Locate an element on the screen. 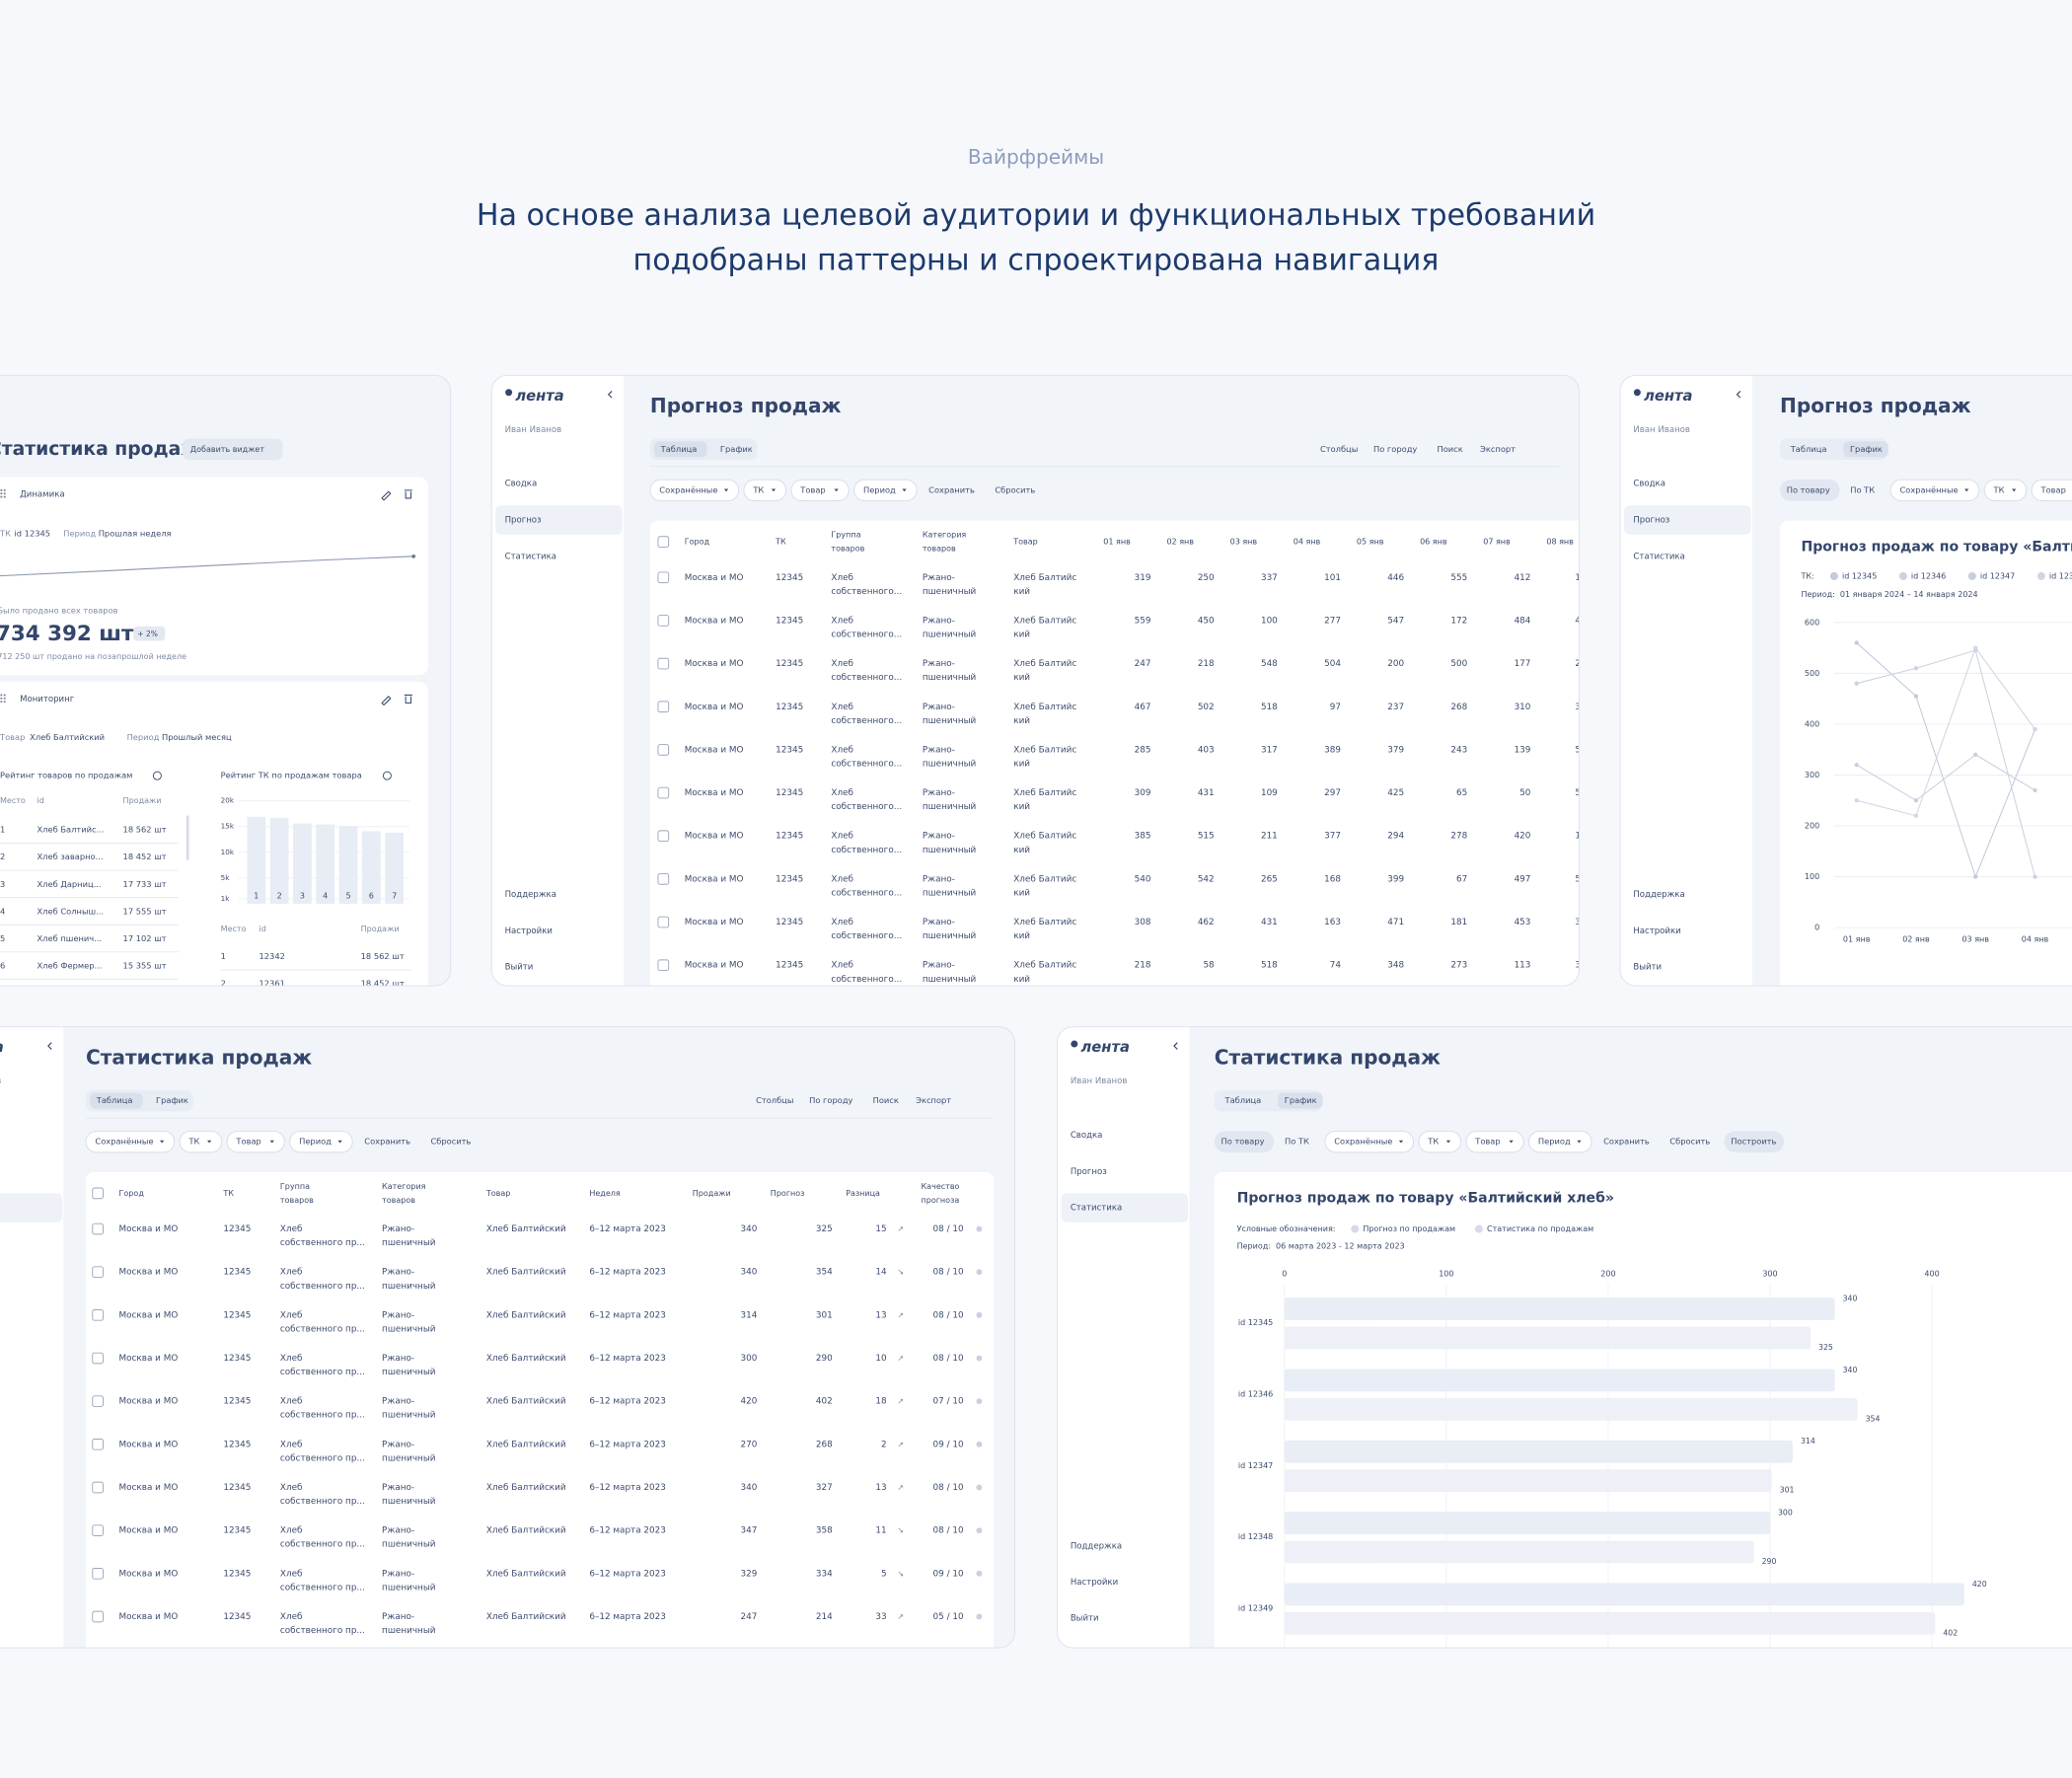 This screenshot has height=1778, width=2072. primary-button is located at coordinates (1755, 1141).